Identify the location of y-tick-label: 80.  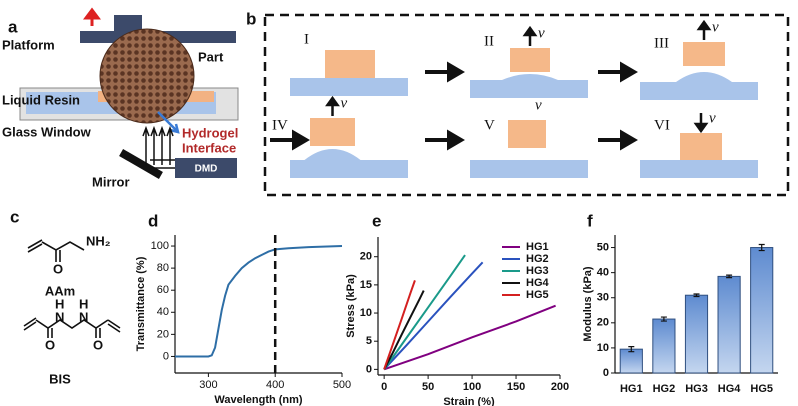
(163, 268).